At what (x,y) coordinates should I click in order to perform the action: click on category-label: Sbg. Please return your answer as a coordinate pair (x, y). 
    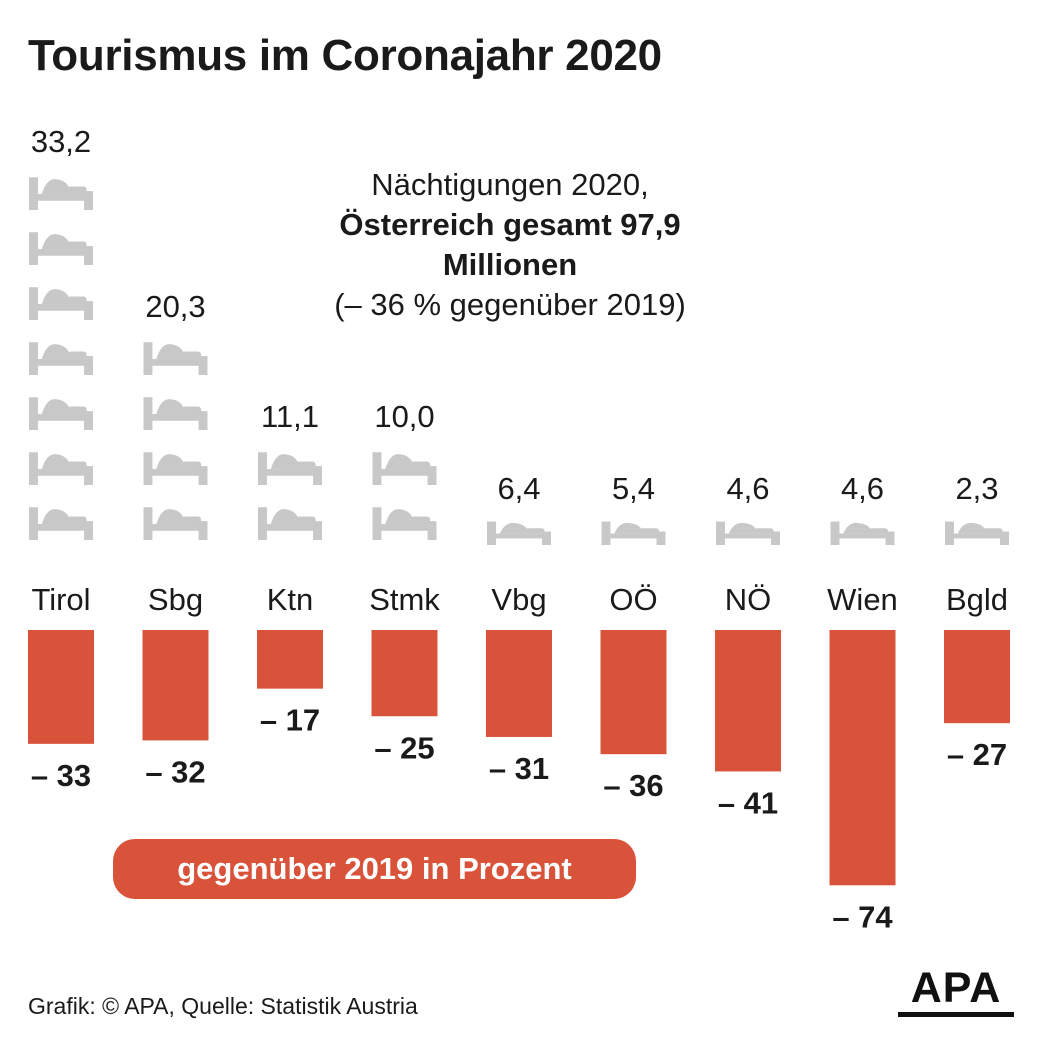
    Looking at the image, I should click on (175, 599).